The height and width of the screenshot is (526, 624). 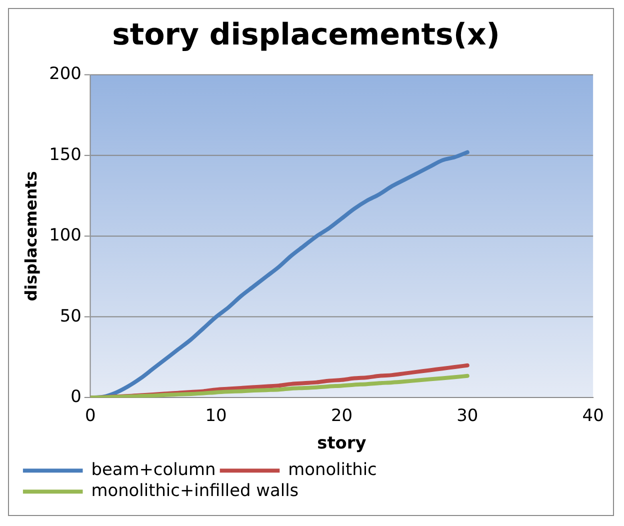 I want to click on y-axis-title: displacements, so click(x=31, y=236).